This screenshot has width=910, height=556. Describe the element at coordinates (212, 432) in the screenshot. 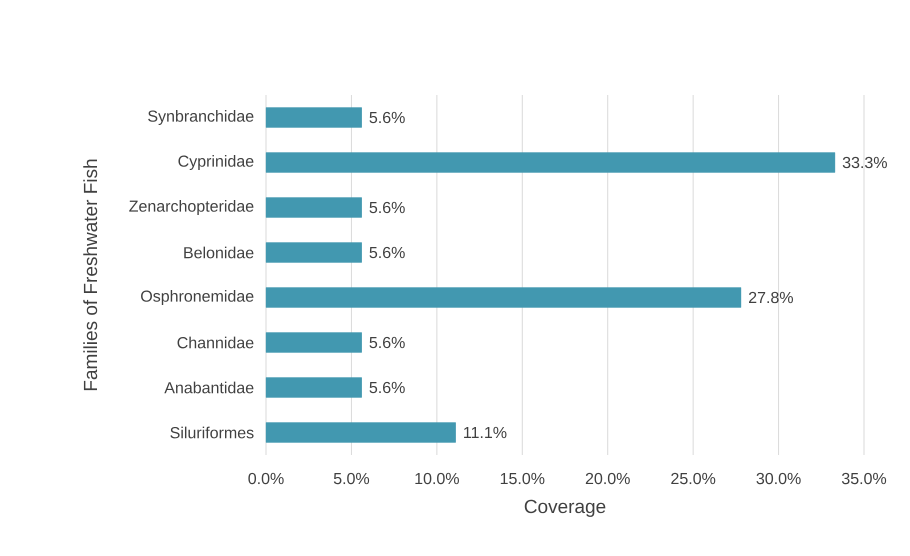

I see `y-tick-label: Siluriformes` at that location.